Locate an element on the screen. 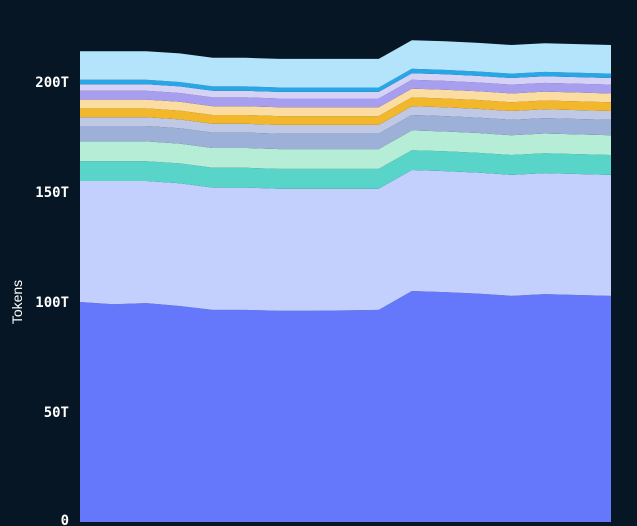  y-tick-label: 50T is located at coordinates (56, 413).